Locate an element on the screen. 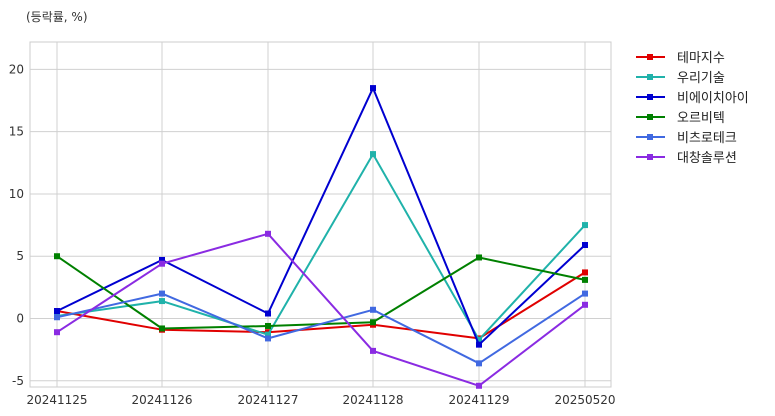 Image resolution: width=775 pixels, height=416 pixels. legend-item: 오르비텍 is located at coordinates (680, 118).